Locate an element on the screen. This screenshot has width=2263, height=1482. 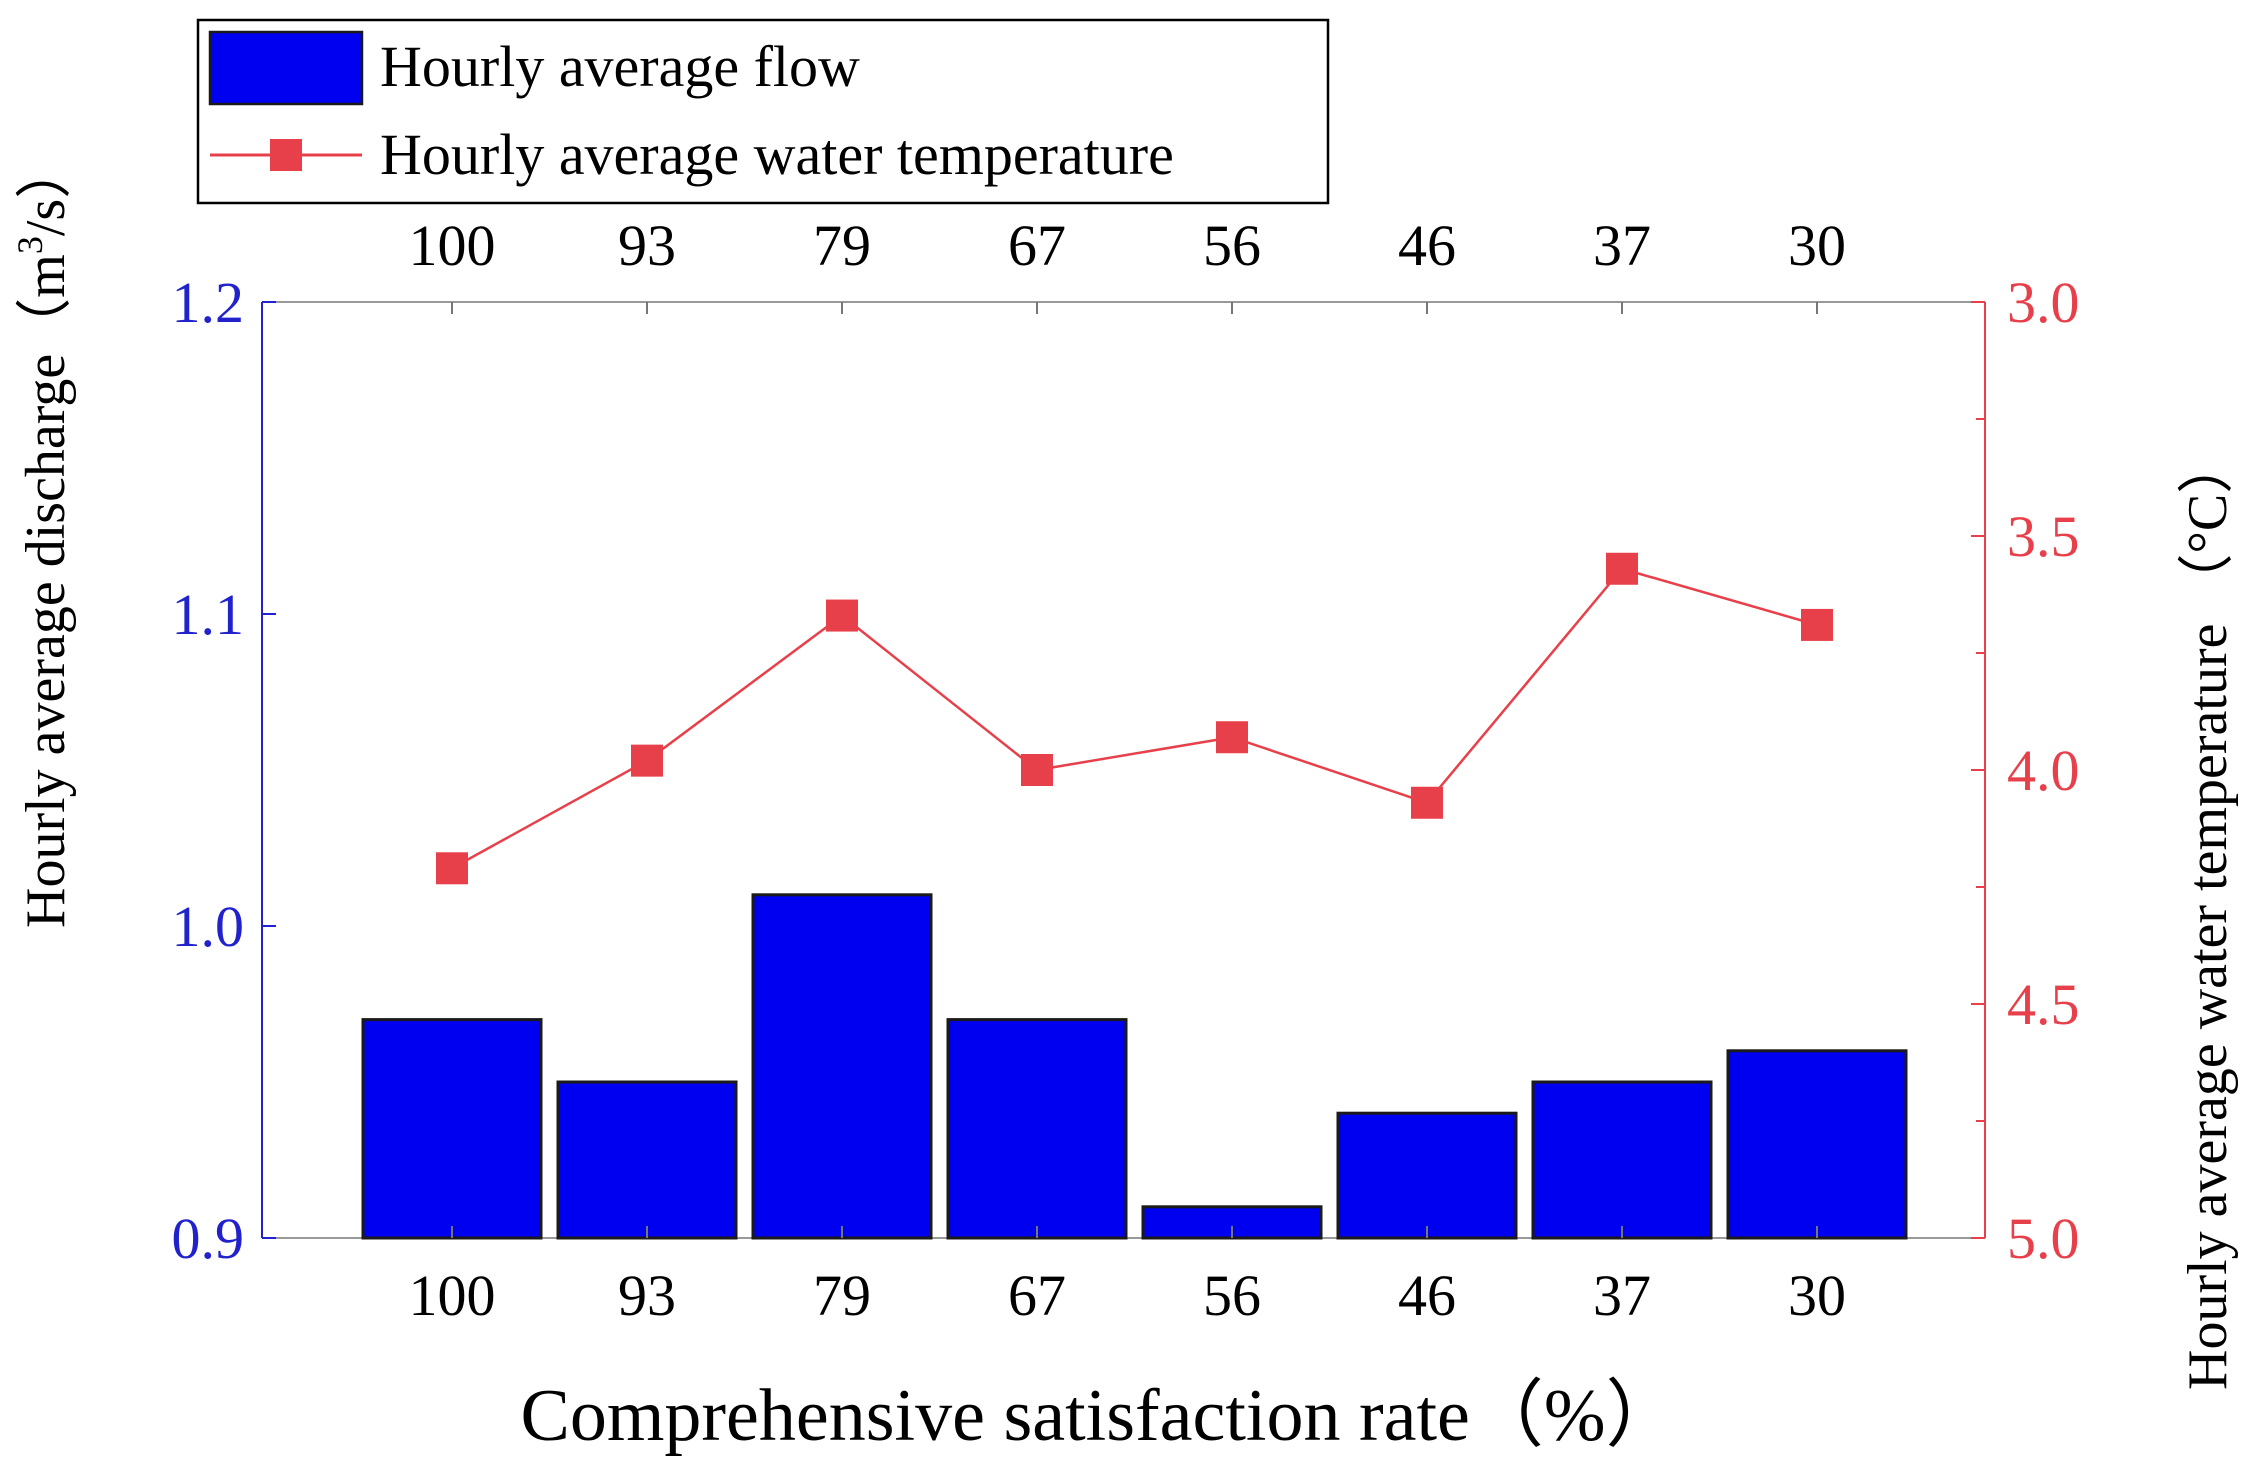
y-left-label-end: /s） is located at coordinates (46, 189).